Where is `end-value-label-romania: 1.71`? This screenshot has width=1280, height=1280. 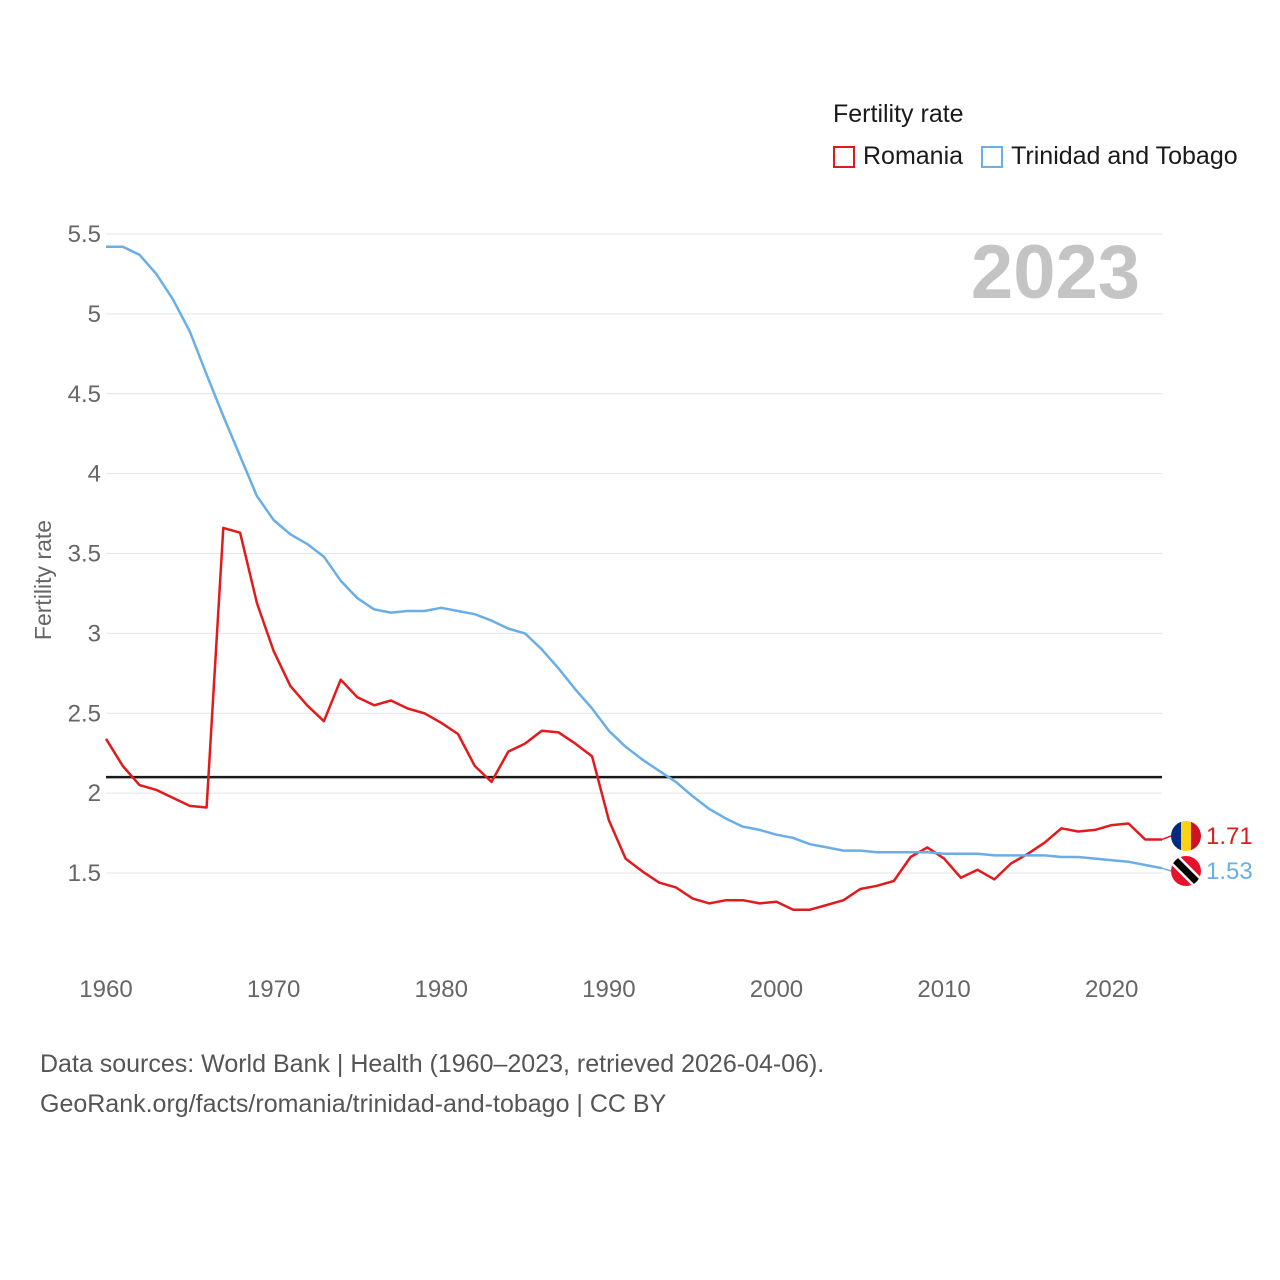 end-value-label-romania: 1.71 is located at coordinates (1229, 836).